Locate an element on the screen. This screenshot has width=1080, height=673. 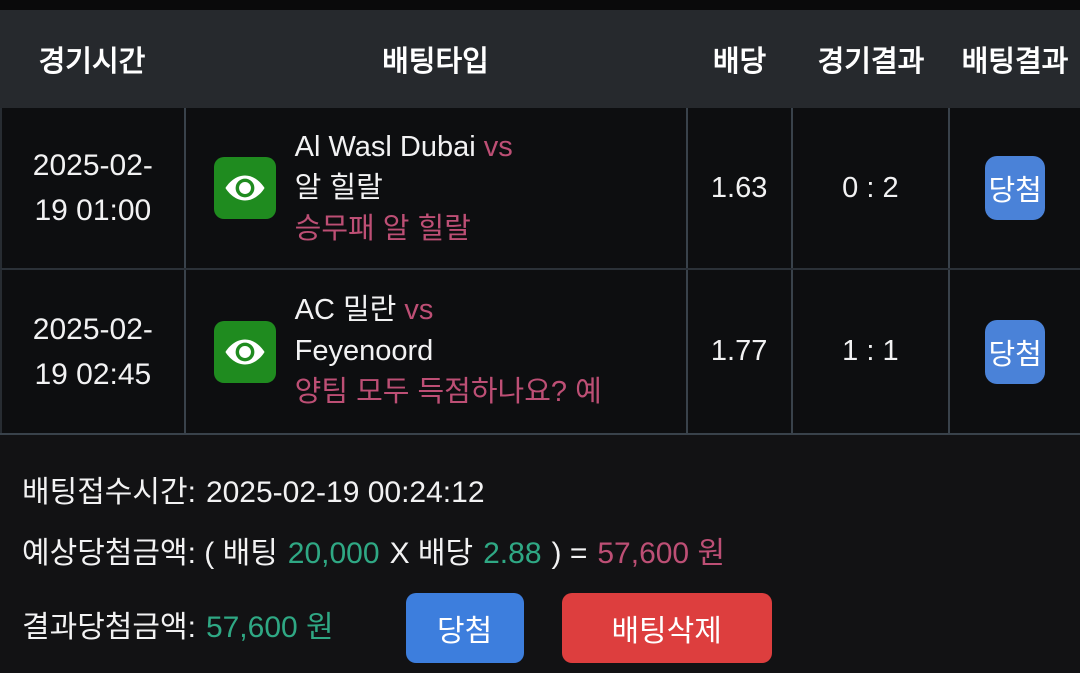
top-strip is located at coordinates (540, 5).